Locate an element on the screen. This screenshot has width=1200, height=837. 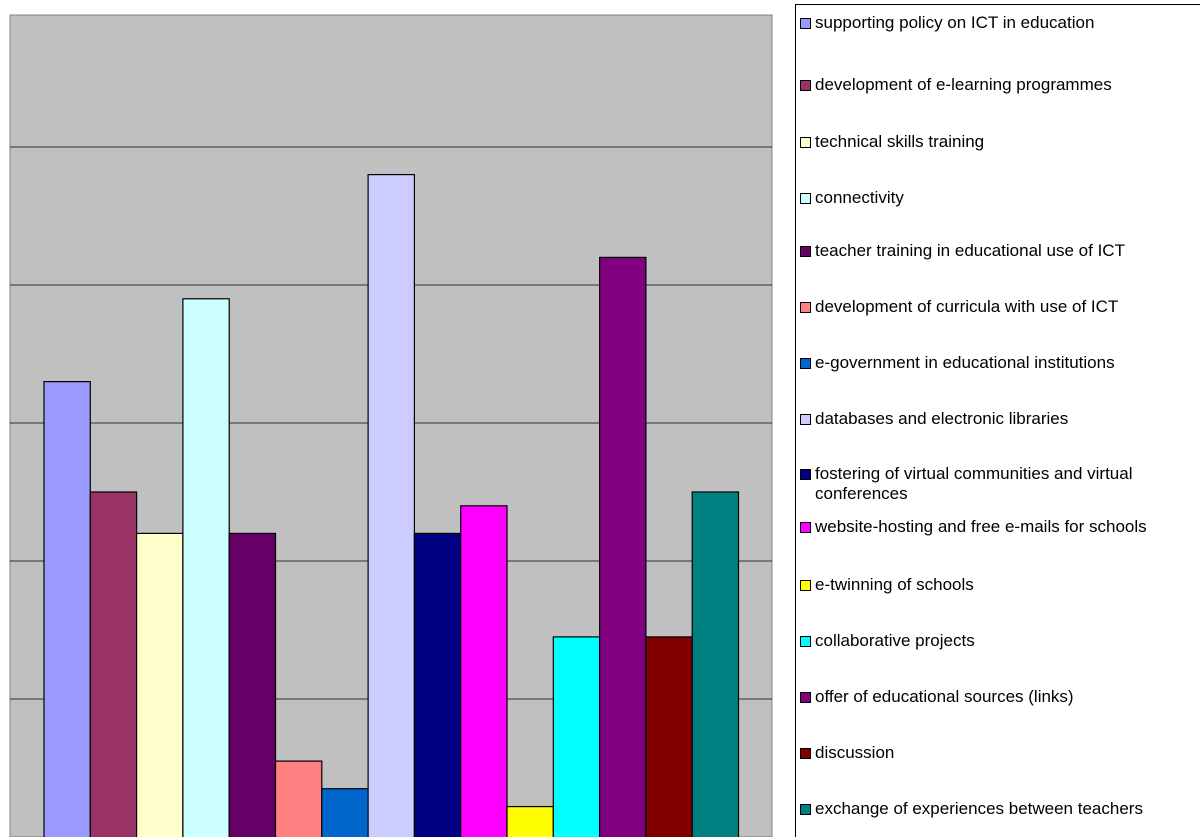
legend-label: collaborative projects is located at coordinates (895, 640).